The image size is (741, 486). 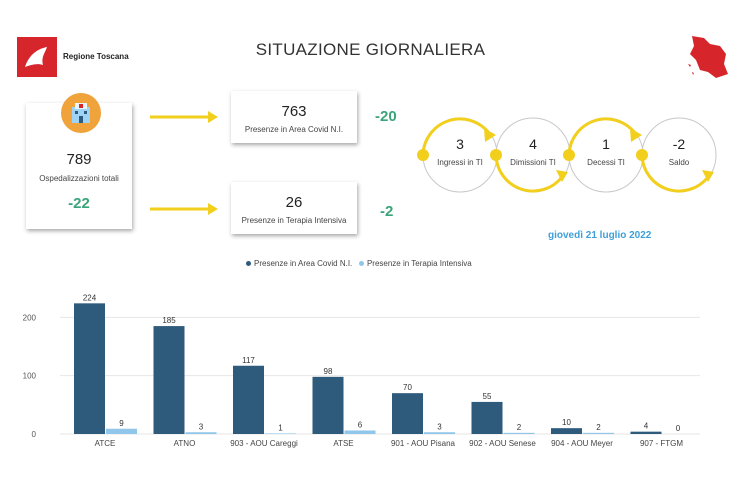 I want to click on category-label: ATSE, so click(x=343, y=443).